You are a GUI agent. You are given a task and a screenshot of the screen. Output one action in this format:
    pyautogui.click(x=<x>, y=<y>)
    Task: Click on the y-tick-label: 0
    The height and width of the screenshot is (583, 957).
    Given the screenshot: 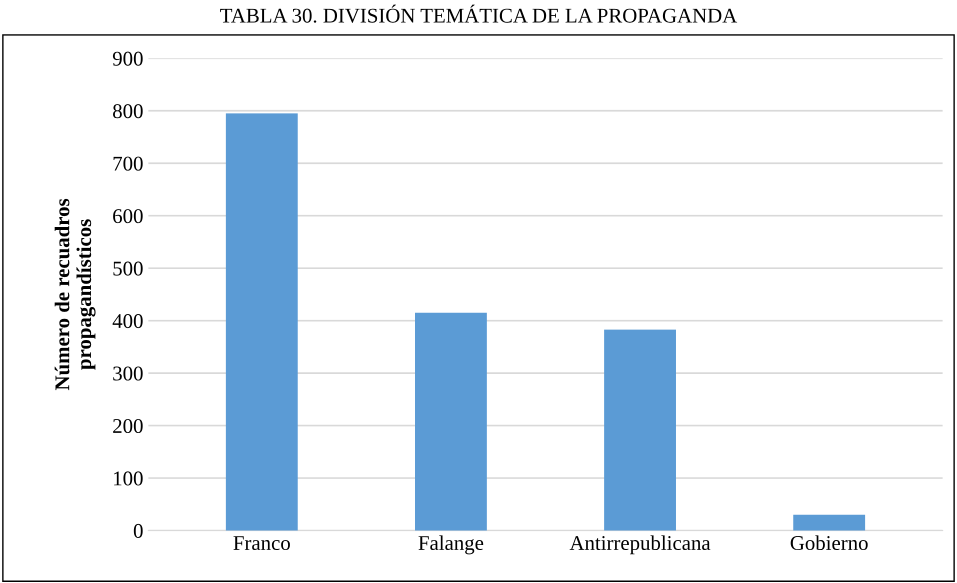 What is the action you would take?
    pyautogui.click(x=138, y=531)
    